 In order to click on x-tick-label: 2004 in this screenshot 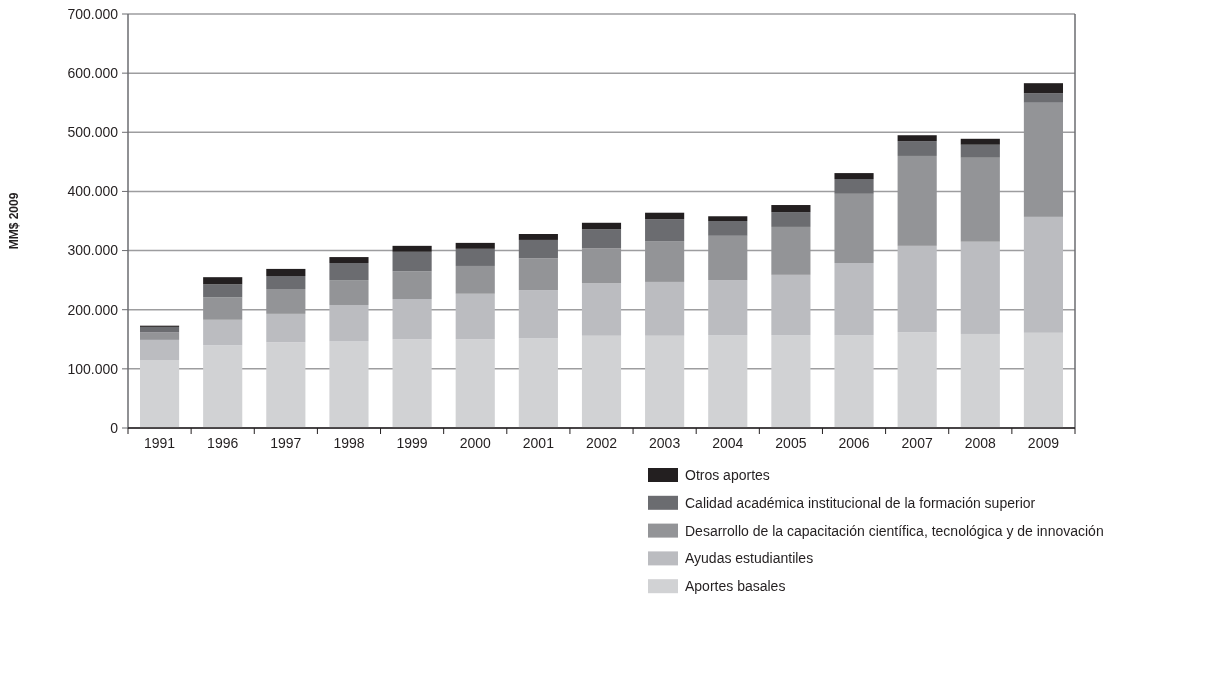, I will do `click(728, 443)`.